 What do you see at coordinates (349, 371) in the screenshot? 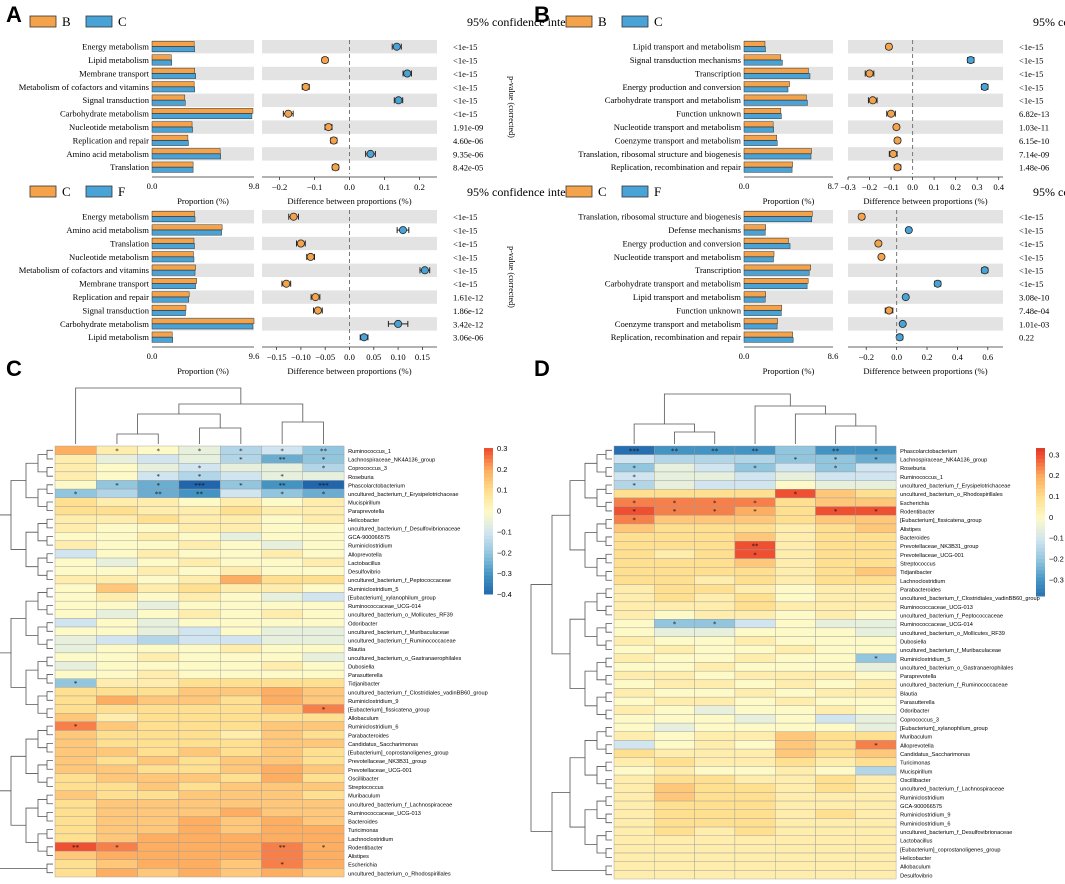
I see `x-label: Difference between proportions (%)` at bounding box center [349, 371].